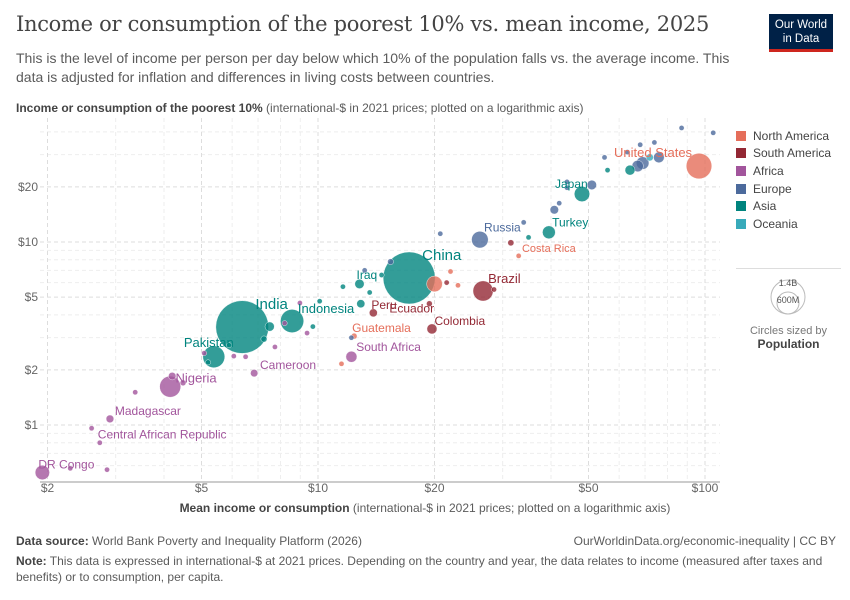 Image resolution: width=850 pixels, height=600 pixels. I want to click on data-point-japan, so click(582, 194).